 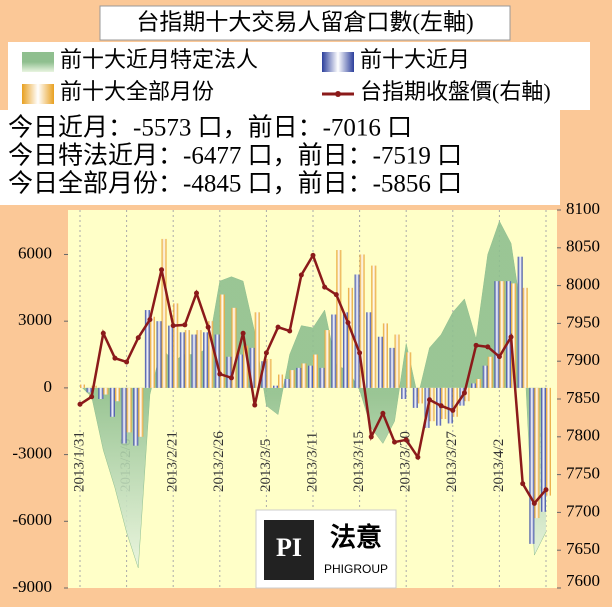 What do you see at coordinates (235, 156) in the screenshot?
I see `info-line: 今日特法近月：-6477 口，前日：-7519 口` at bounding box center [235, 156].